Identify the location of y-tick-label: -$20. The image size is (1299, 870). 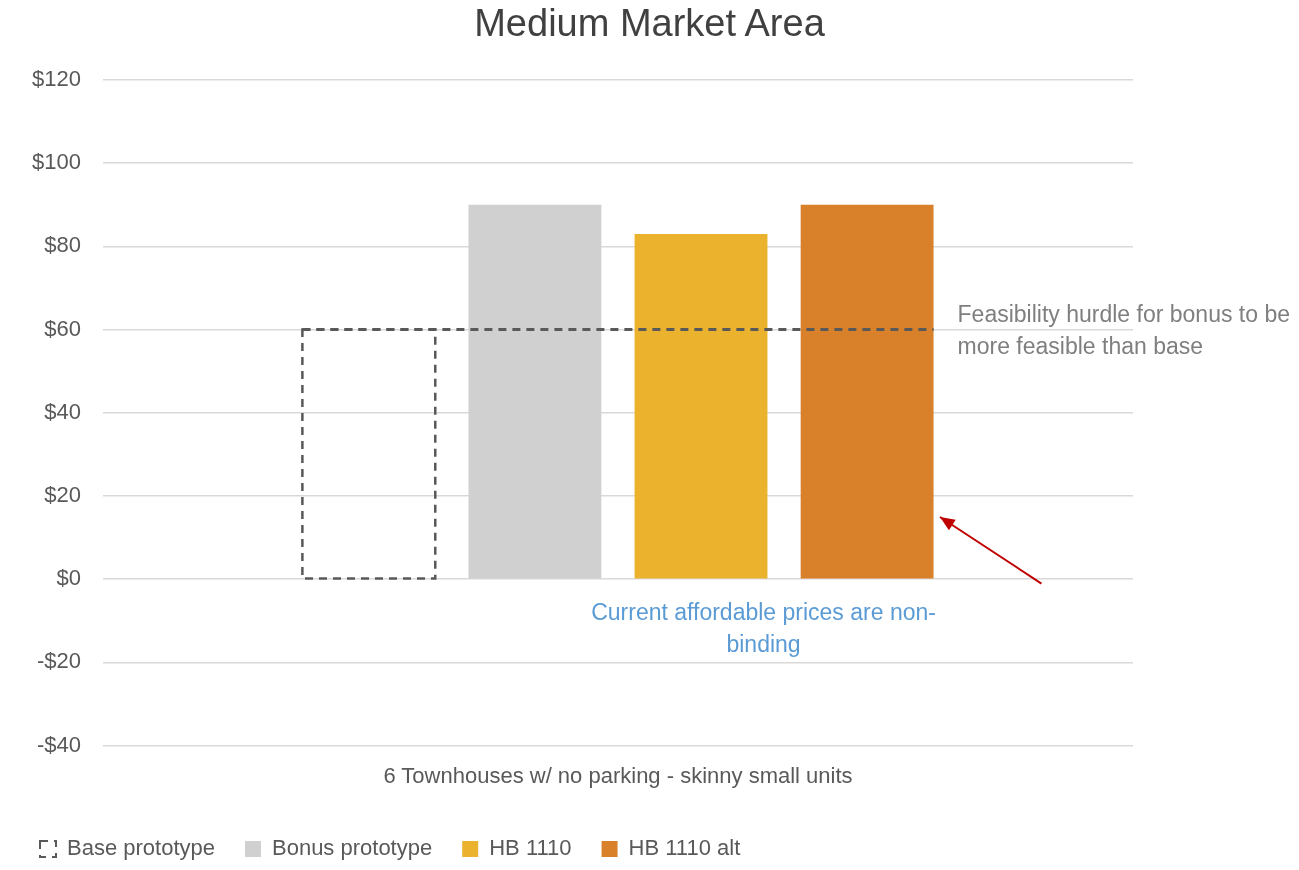
(58, 661).